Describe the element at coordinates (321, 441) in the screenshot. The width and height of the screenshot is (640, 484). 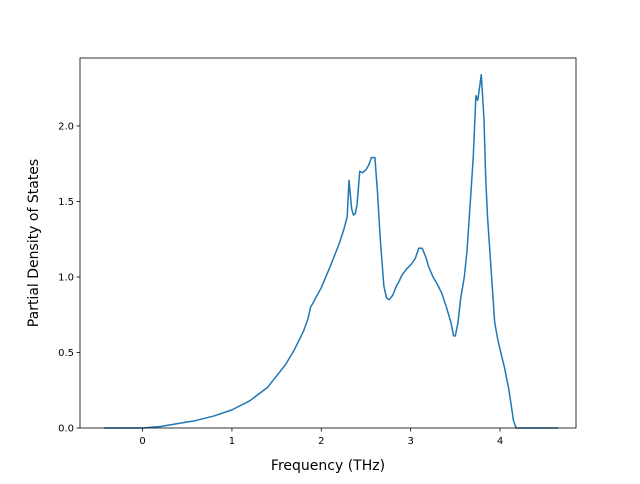
I see `x-tick-label: 2` at that location.